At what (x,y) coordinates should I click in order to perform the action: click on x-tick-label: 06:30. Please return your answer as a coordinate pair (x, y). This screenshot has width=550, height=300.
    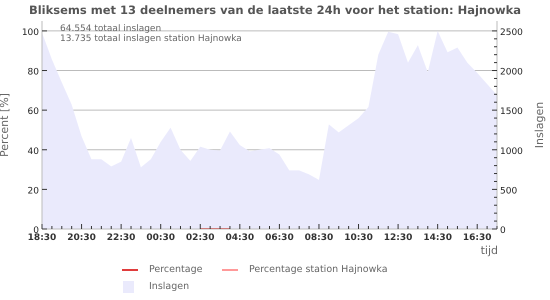
    Looking at the image, I should click on (279, 238).